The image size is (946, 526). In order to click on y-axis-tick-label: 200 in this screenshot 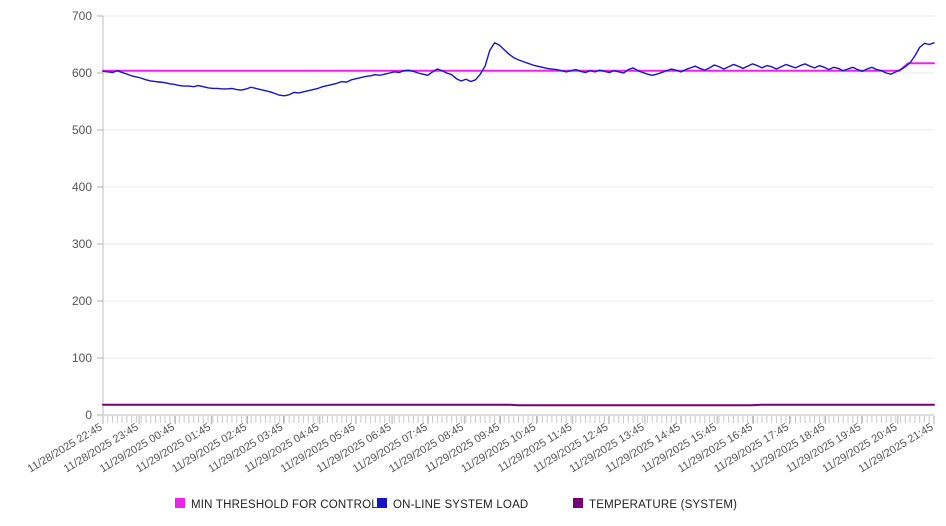, I will do `click(82, 301)`.